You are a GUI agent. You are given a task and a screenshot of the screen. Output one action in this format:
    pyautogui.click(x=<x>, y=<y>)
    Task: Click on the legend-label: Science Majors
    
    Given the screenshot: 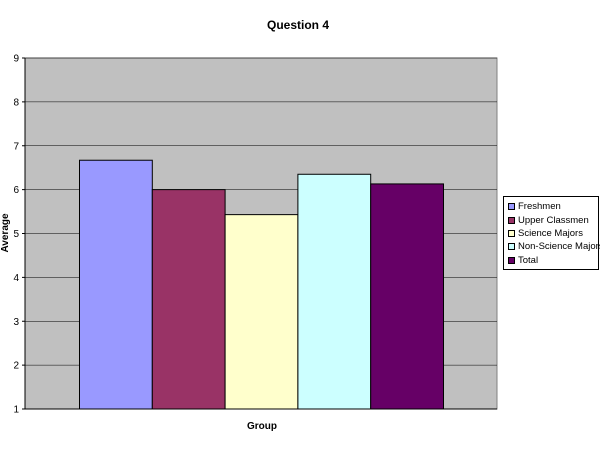 What is the action you would take?
    pyautogui.click(x=550, y=233)
    